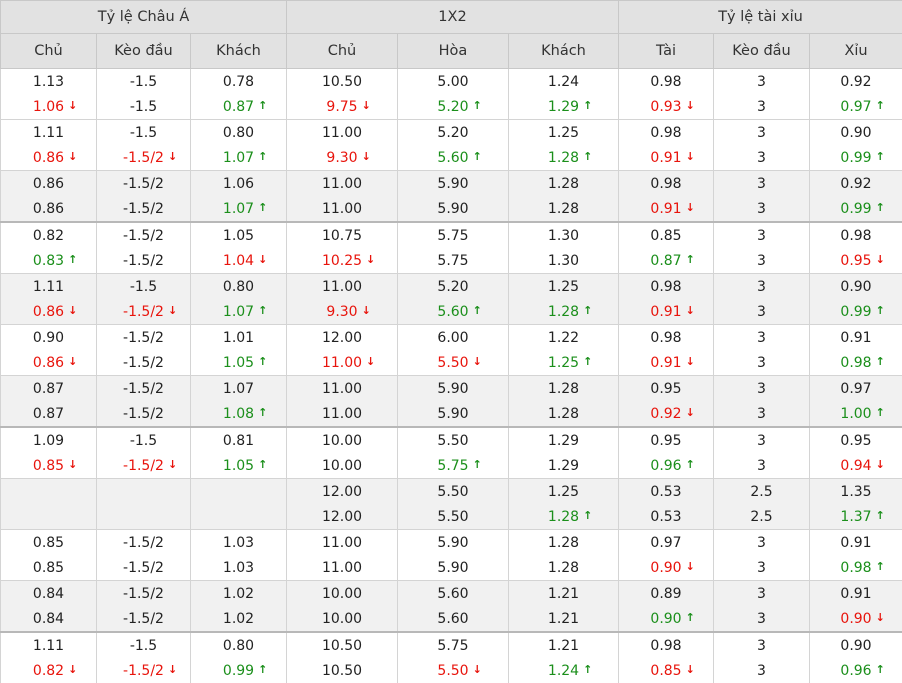  What do you see at coordinates (452, 82) in the screenshot?
I see `odds-value: 5.00` at bounding box center [452, 82].